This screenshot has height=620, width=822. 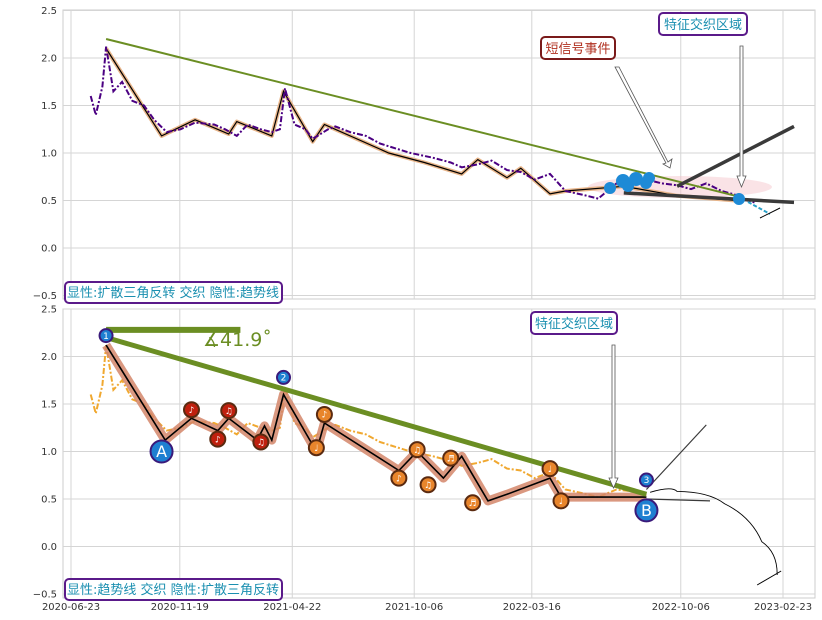 I want to click on top-pattern-label: 显性:扩散三角反转 交织 隐性:趋势线, so click(x=173, y=293).